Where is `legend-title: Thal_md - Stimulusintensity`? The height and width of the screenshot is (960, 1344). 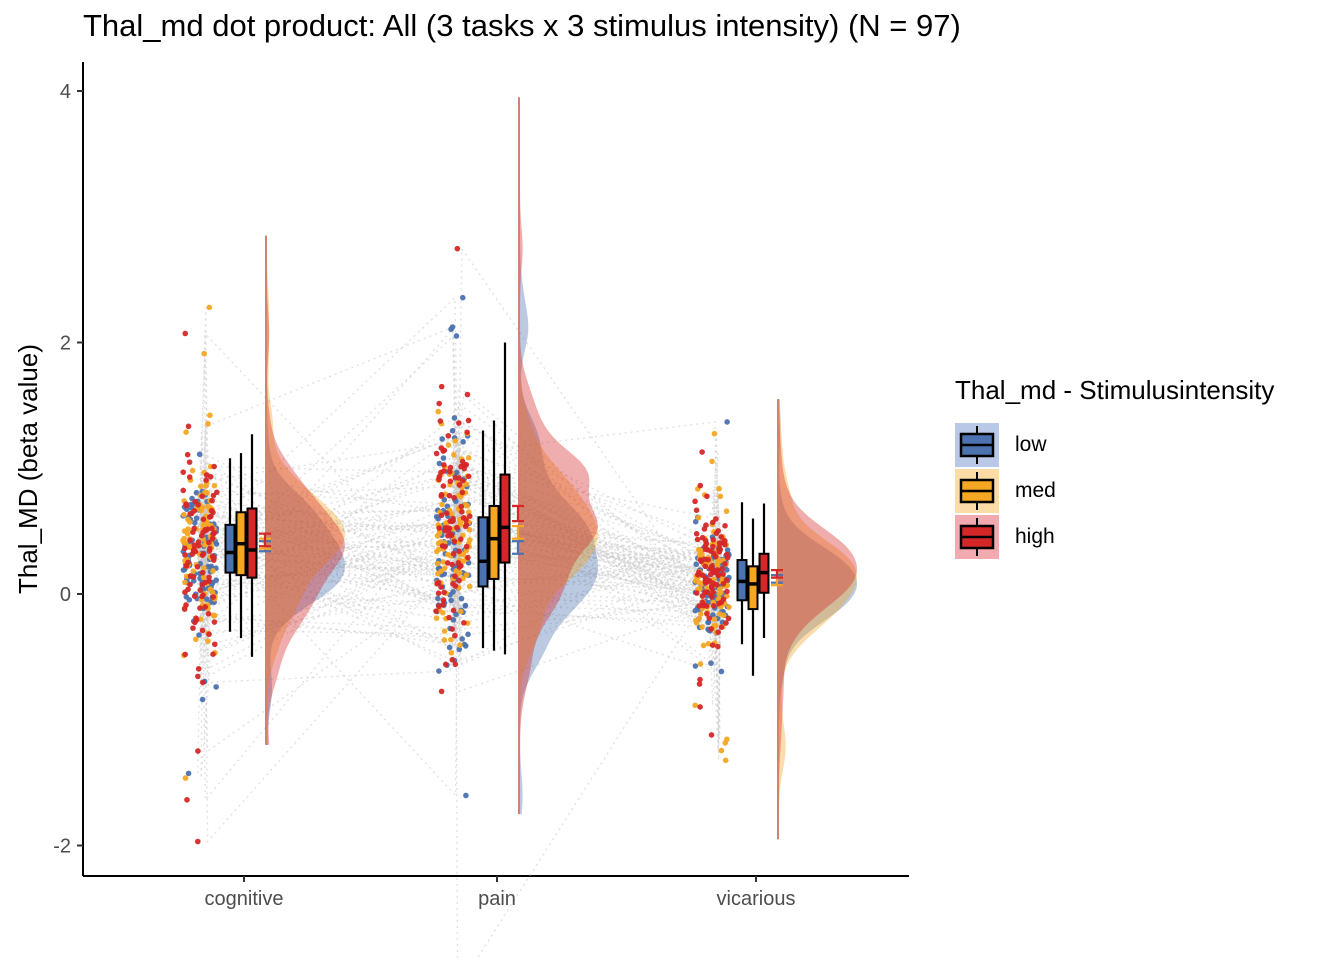
legend-title: Thal_md - Stimulusintensity is located at coordinates (1115, 390).